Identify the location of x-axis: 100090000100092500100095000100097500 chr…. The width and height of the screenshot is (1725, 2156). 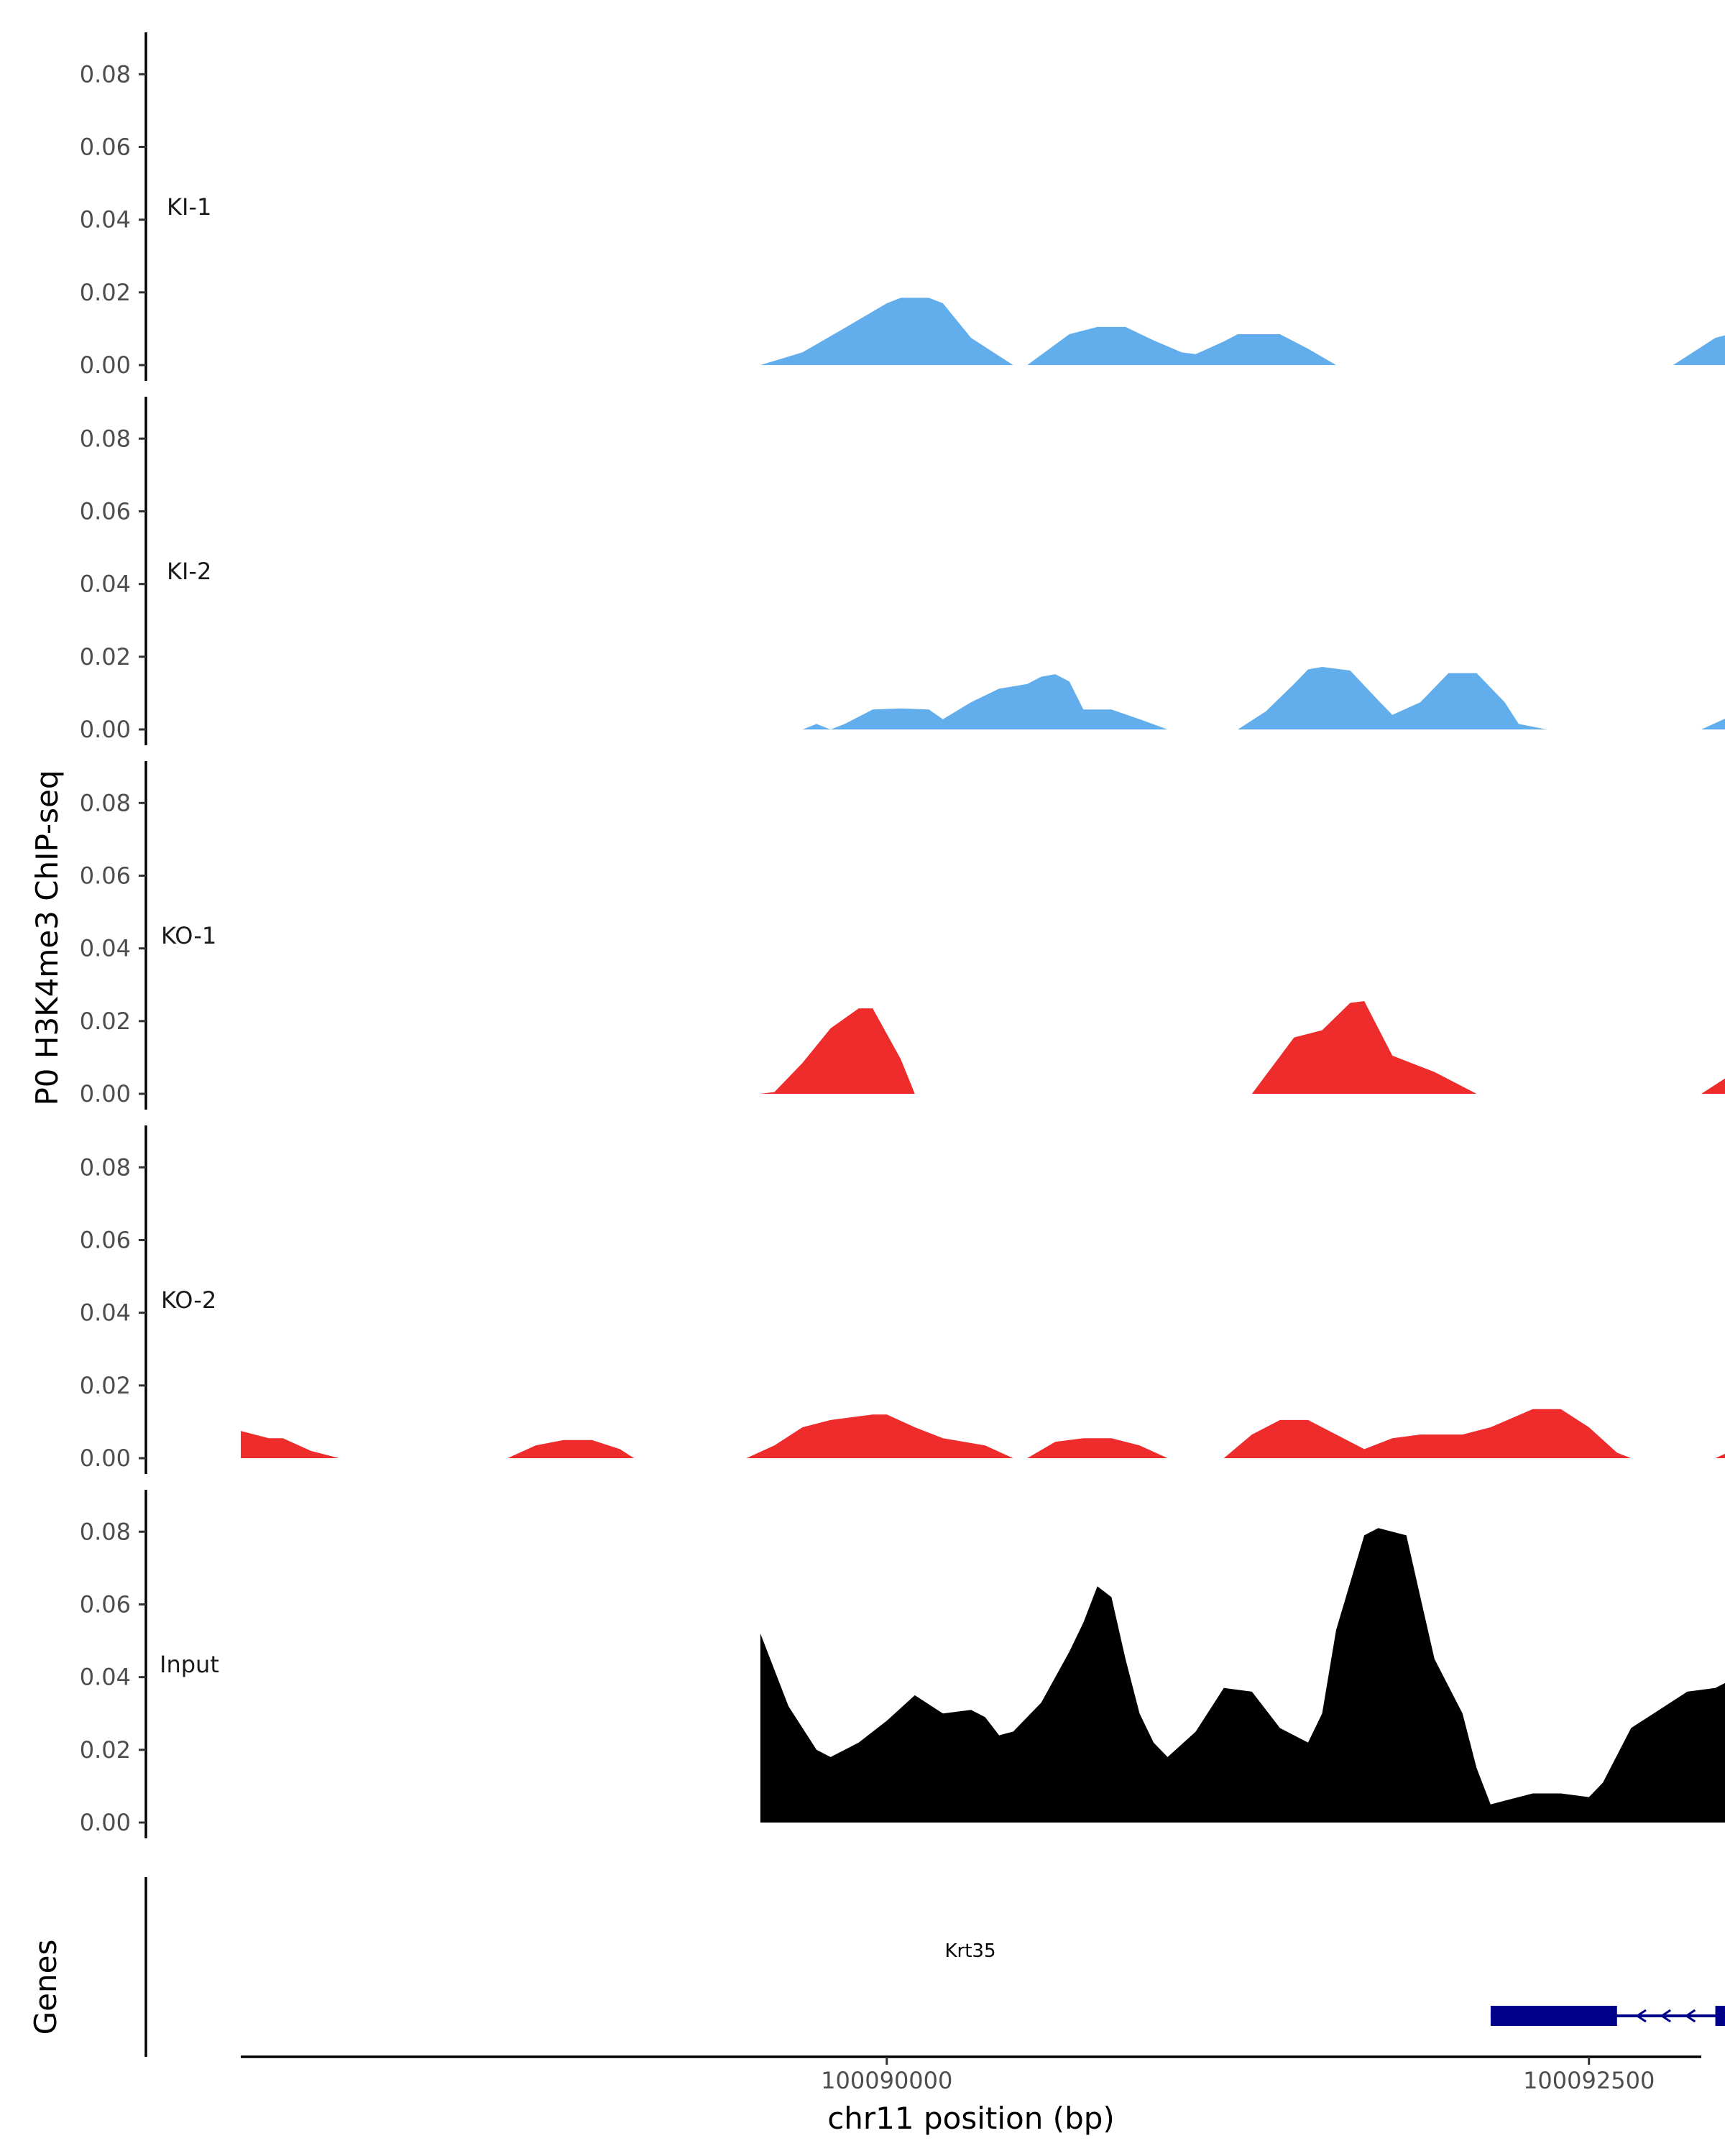
(971, 2095).